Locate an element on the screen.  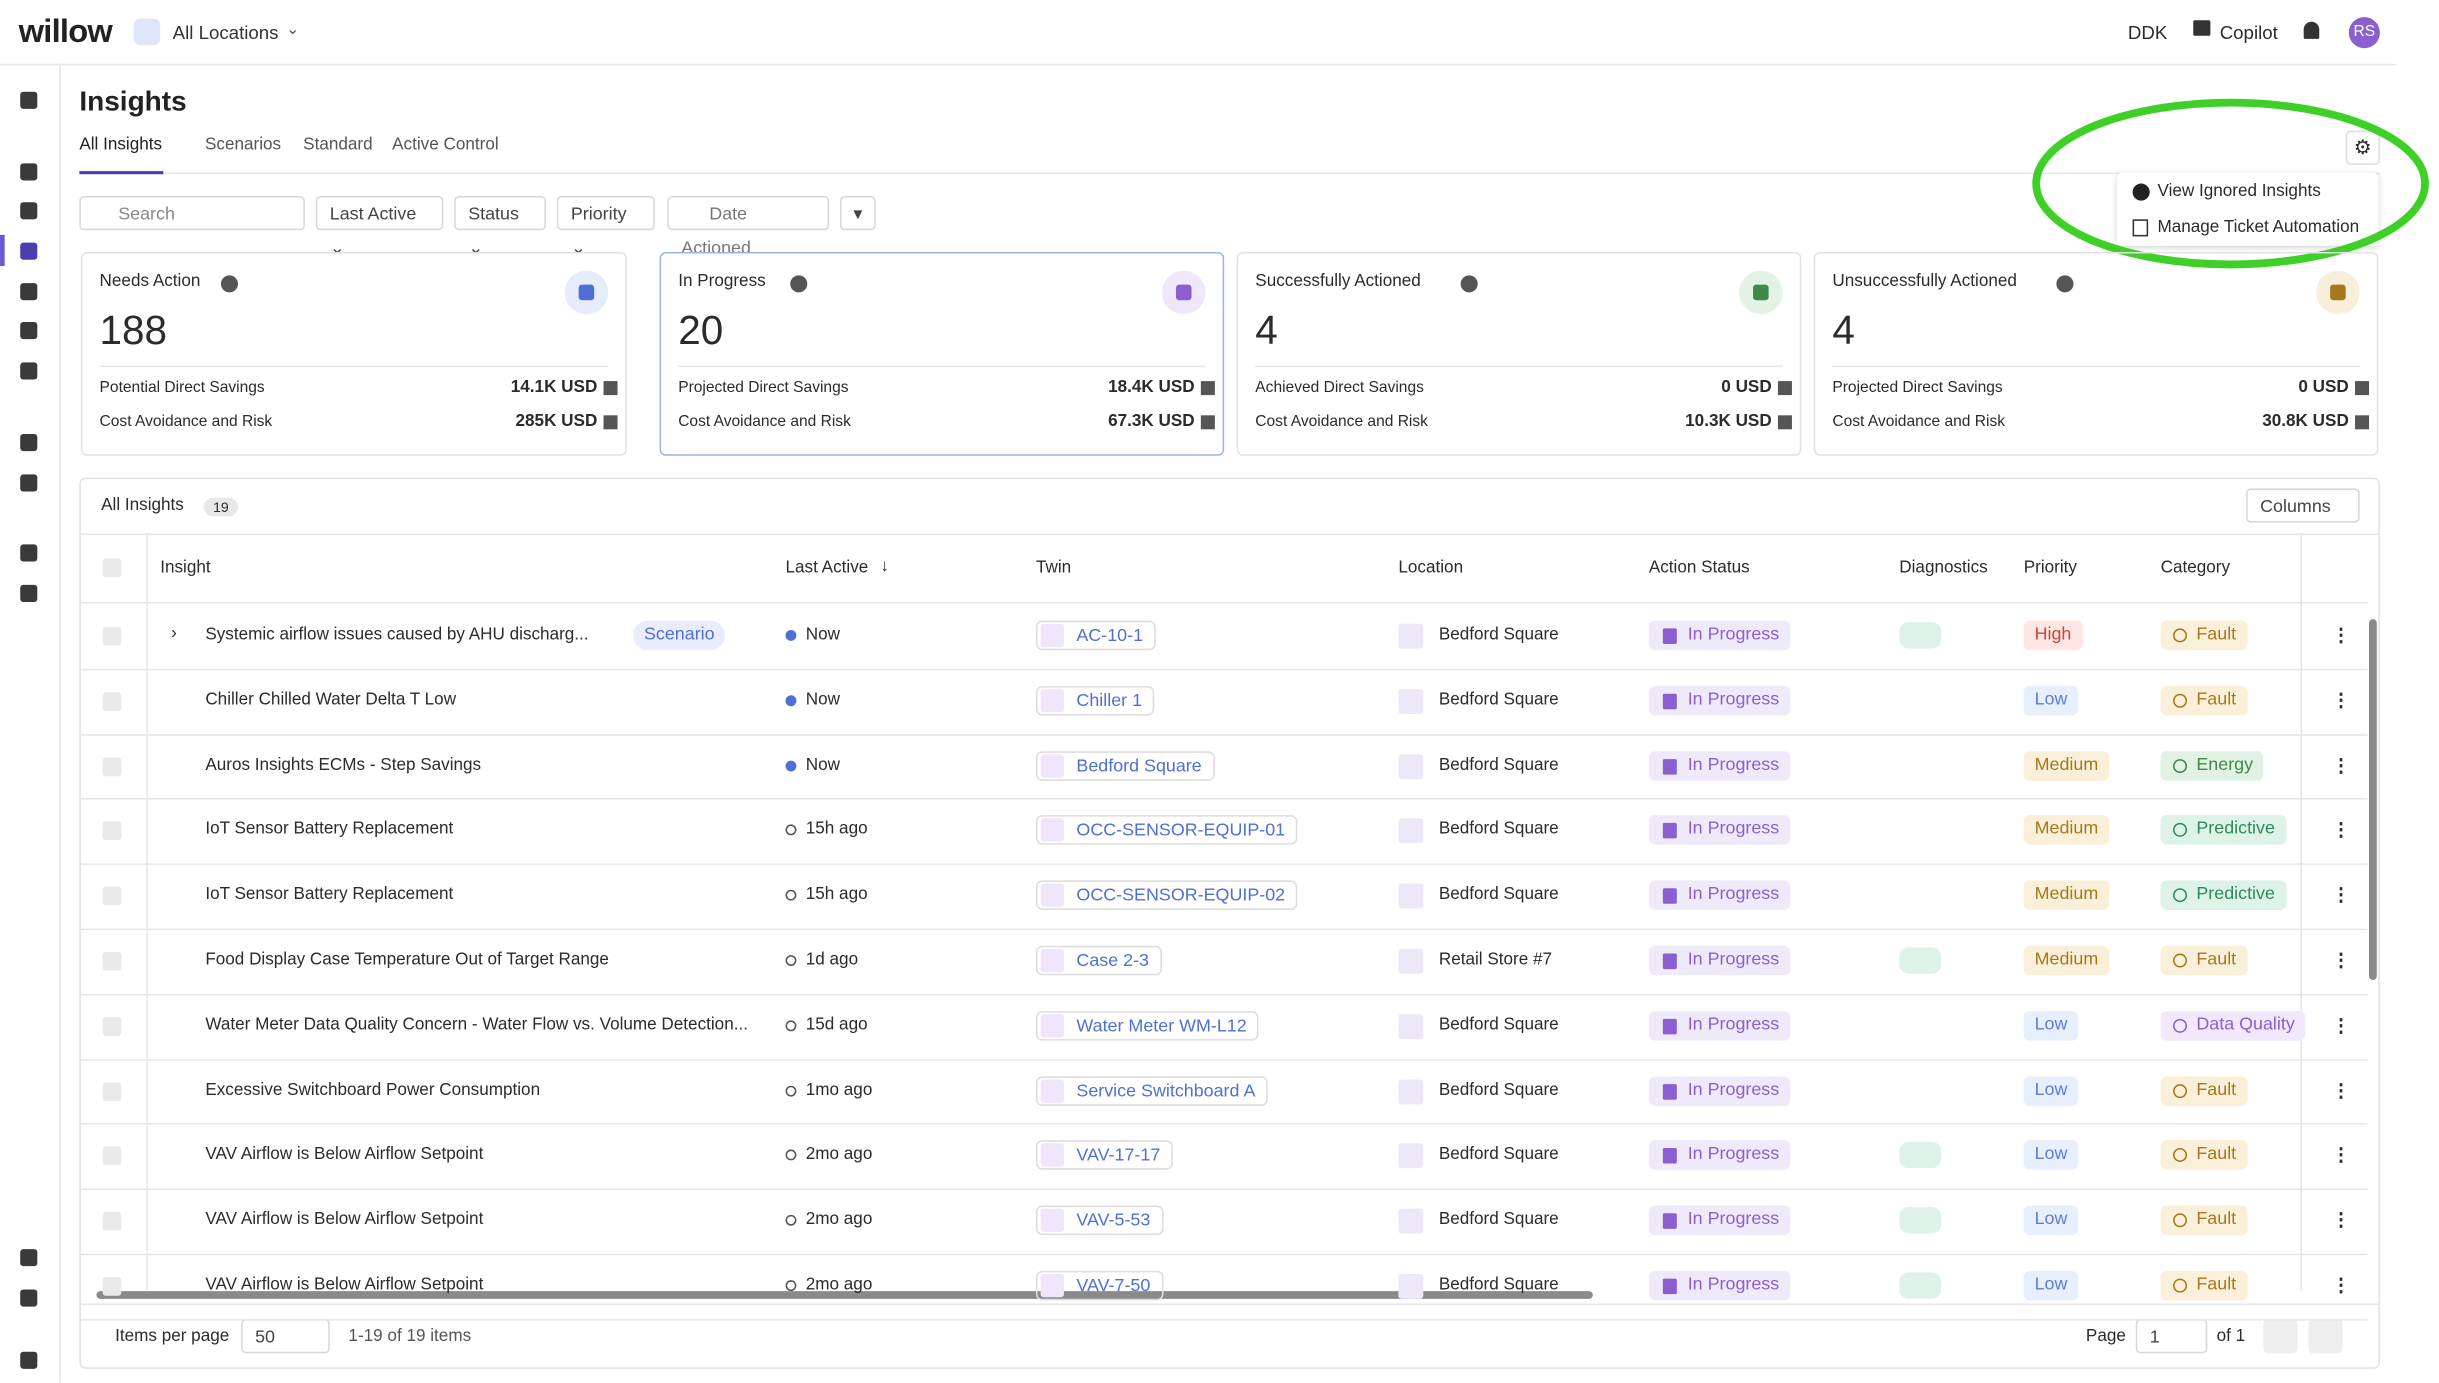
twin-icon is located at coordinates (1052, 960).